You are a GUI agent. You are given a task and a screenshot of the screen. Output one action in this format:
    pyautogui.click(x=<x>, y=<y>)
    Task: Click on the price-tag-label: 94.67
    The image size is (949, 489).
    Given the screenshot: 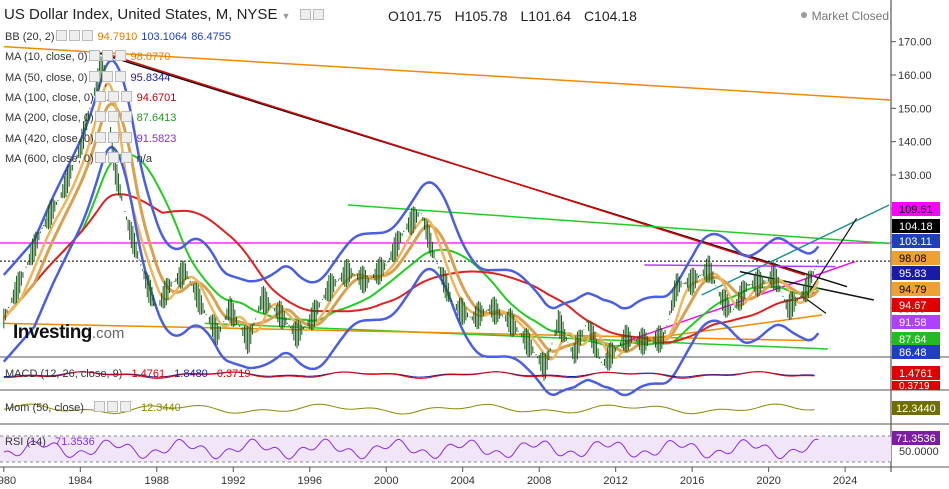 What is the action you would take?
    pyautogui.click(x=913, y=306)
    